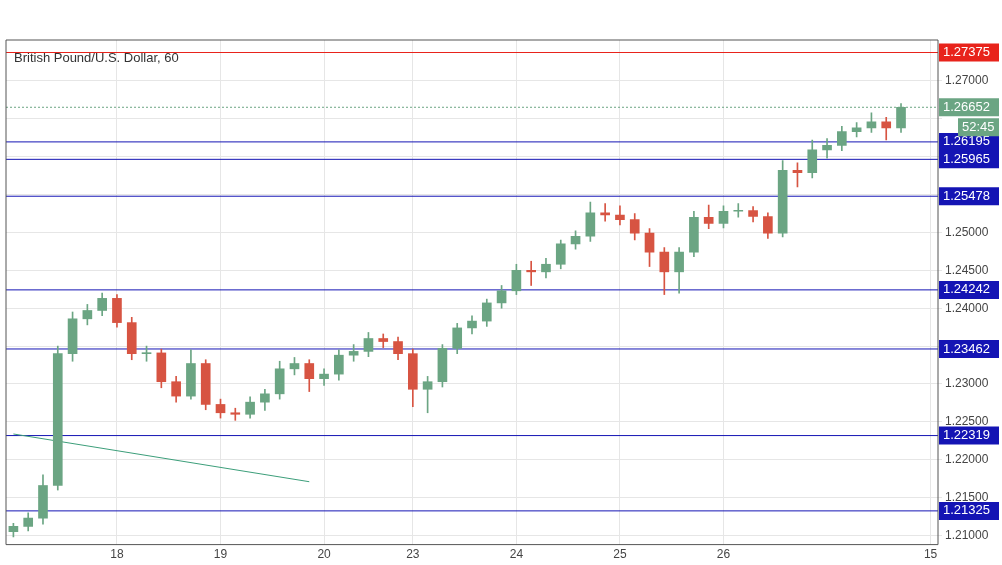 This screenshot has width=1002, height=565. I want to click on y-tick-label: 1.21000, so click(967, 534).